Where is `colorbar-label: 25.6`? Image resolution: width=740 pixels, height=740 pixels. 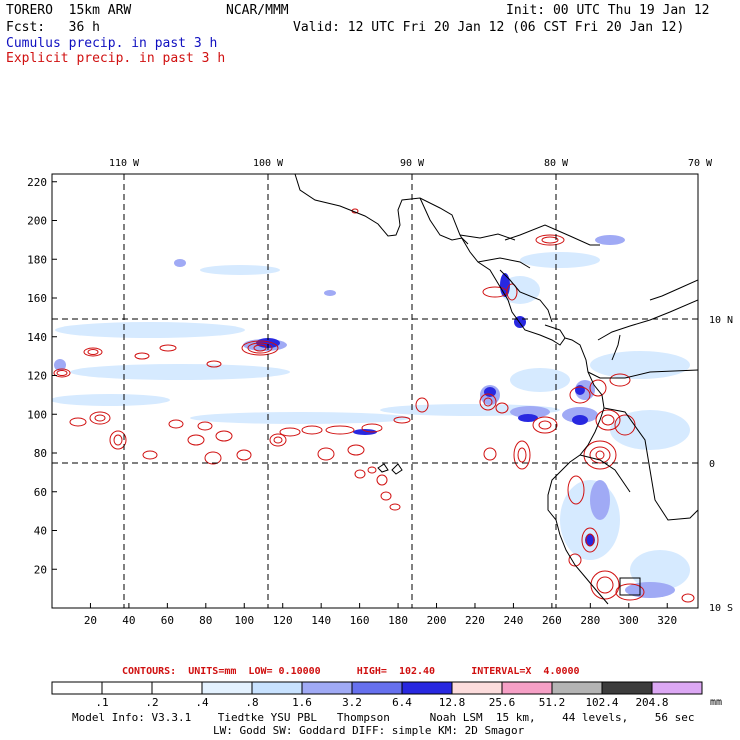
colorbar-label: 25.6 is located at coordinates (502, 702).